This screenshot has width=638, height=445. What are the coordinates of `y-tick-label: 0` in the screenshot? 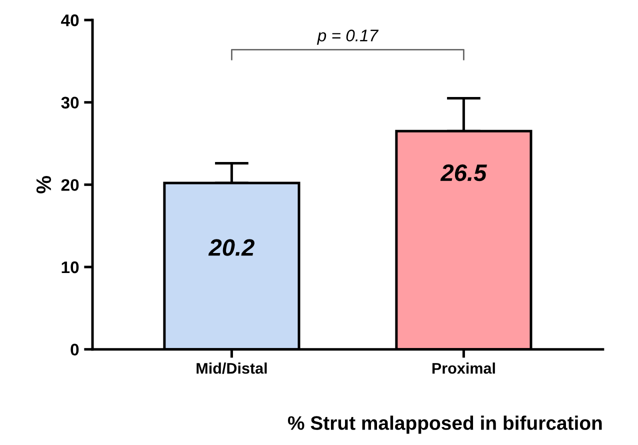 It's located at (74, 350).